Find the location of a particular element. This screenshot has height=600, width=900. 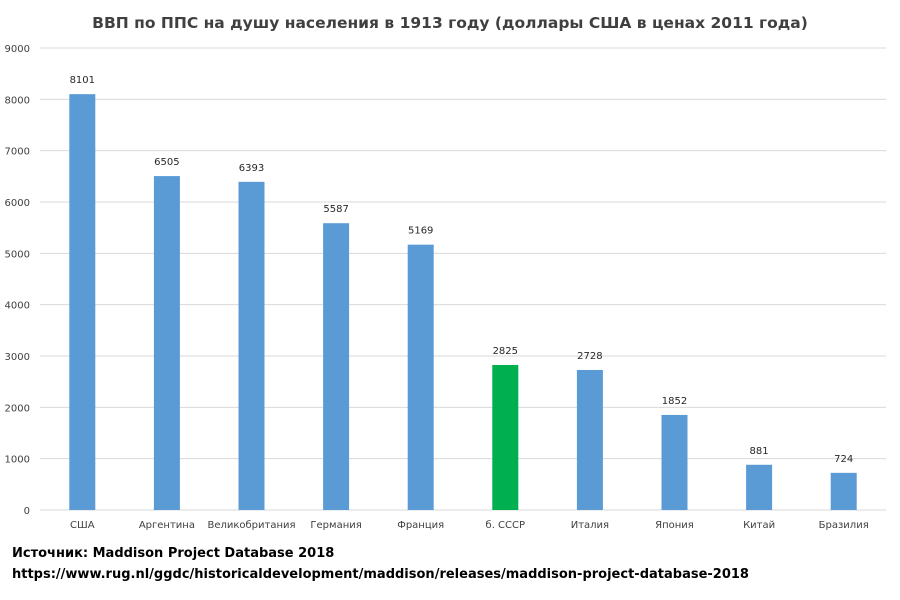

y-tick-label: 2000 is located at coordinates (17, 408).